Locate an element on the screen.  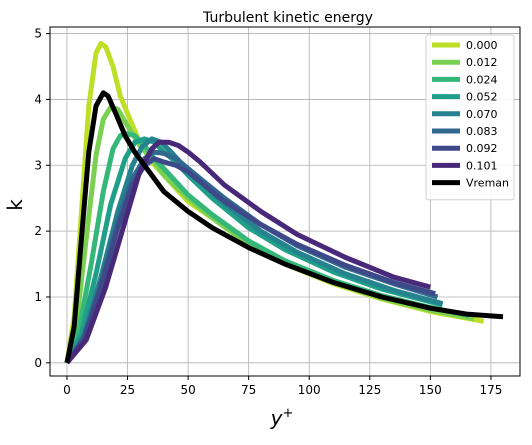
y-tick-label: 2 is located at coordinates (38, 231).